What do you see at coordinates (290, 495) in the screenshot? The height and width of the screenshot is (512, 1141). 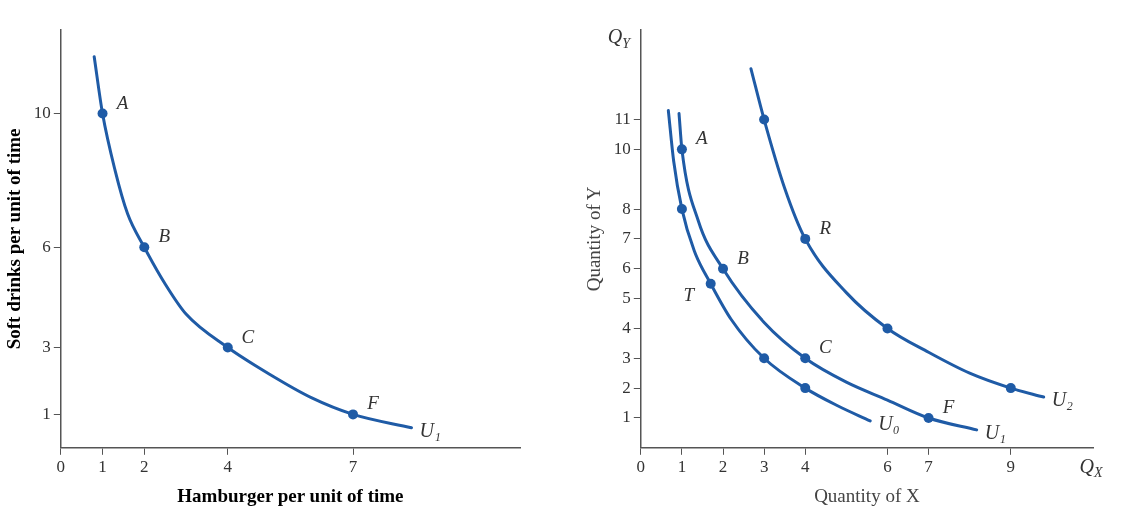 I see `x-axis-title: Hamburger per unit of time` at bounding box center [290, 495].